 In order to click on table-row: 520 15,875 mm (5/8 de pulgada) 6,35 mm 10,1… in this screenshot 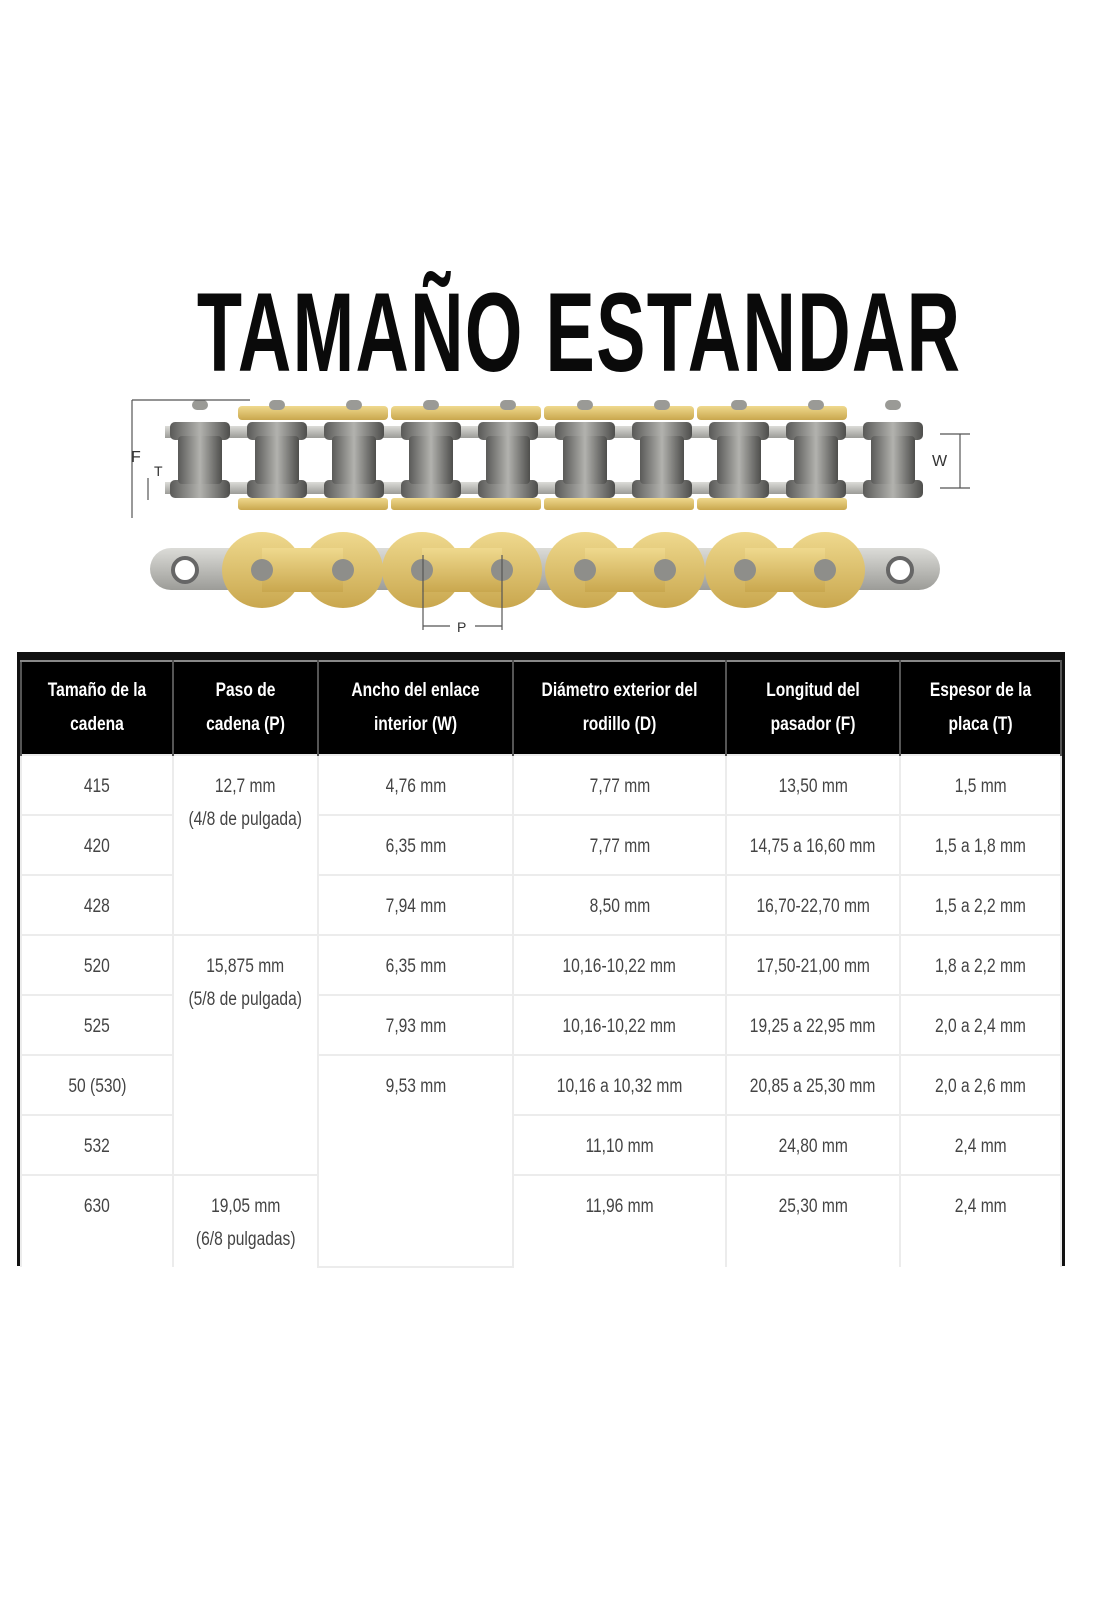, I will do `click(541, 1055)`.